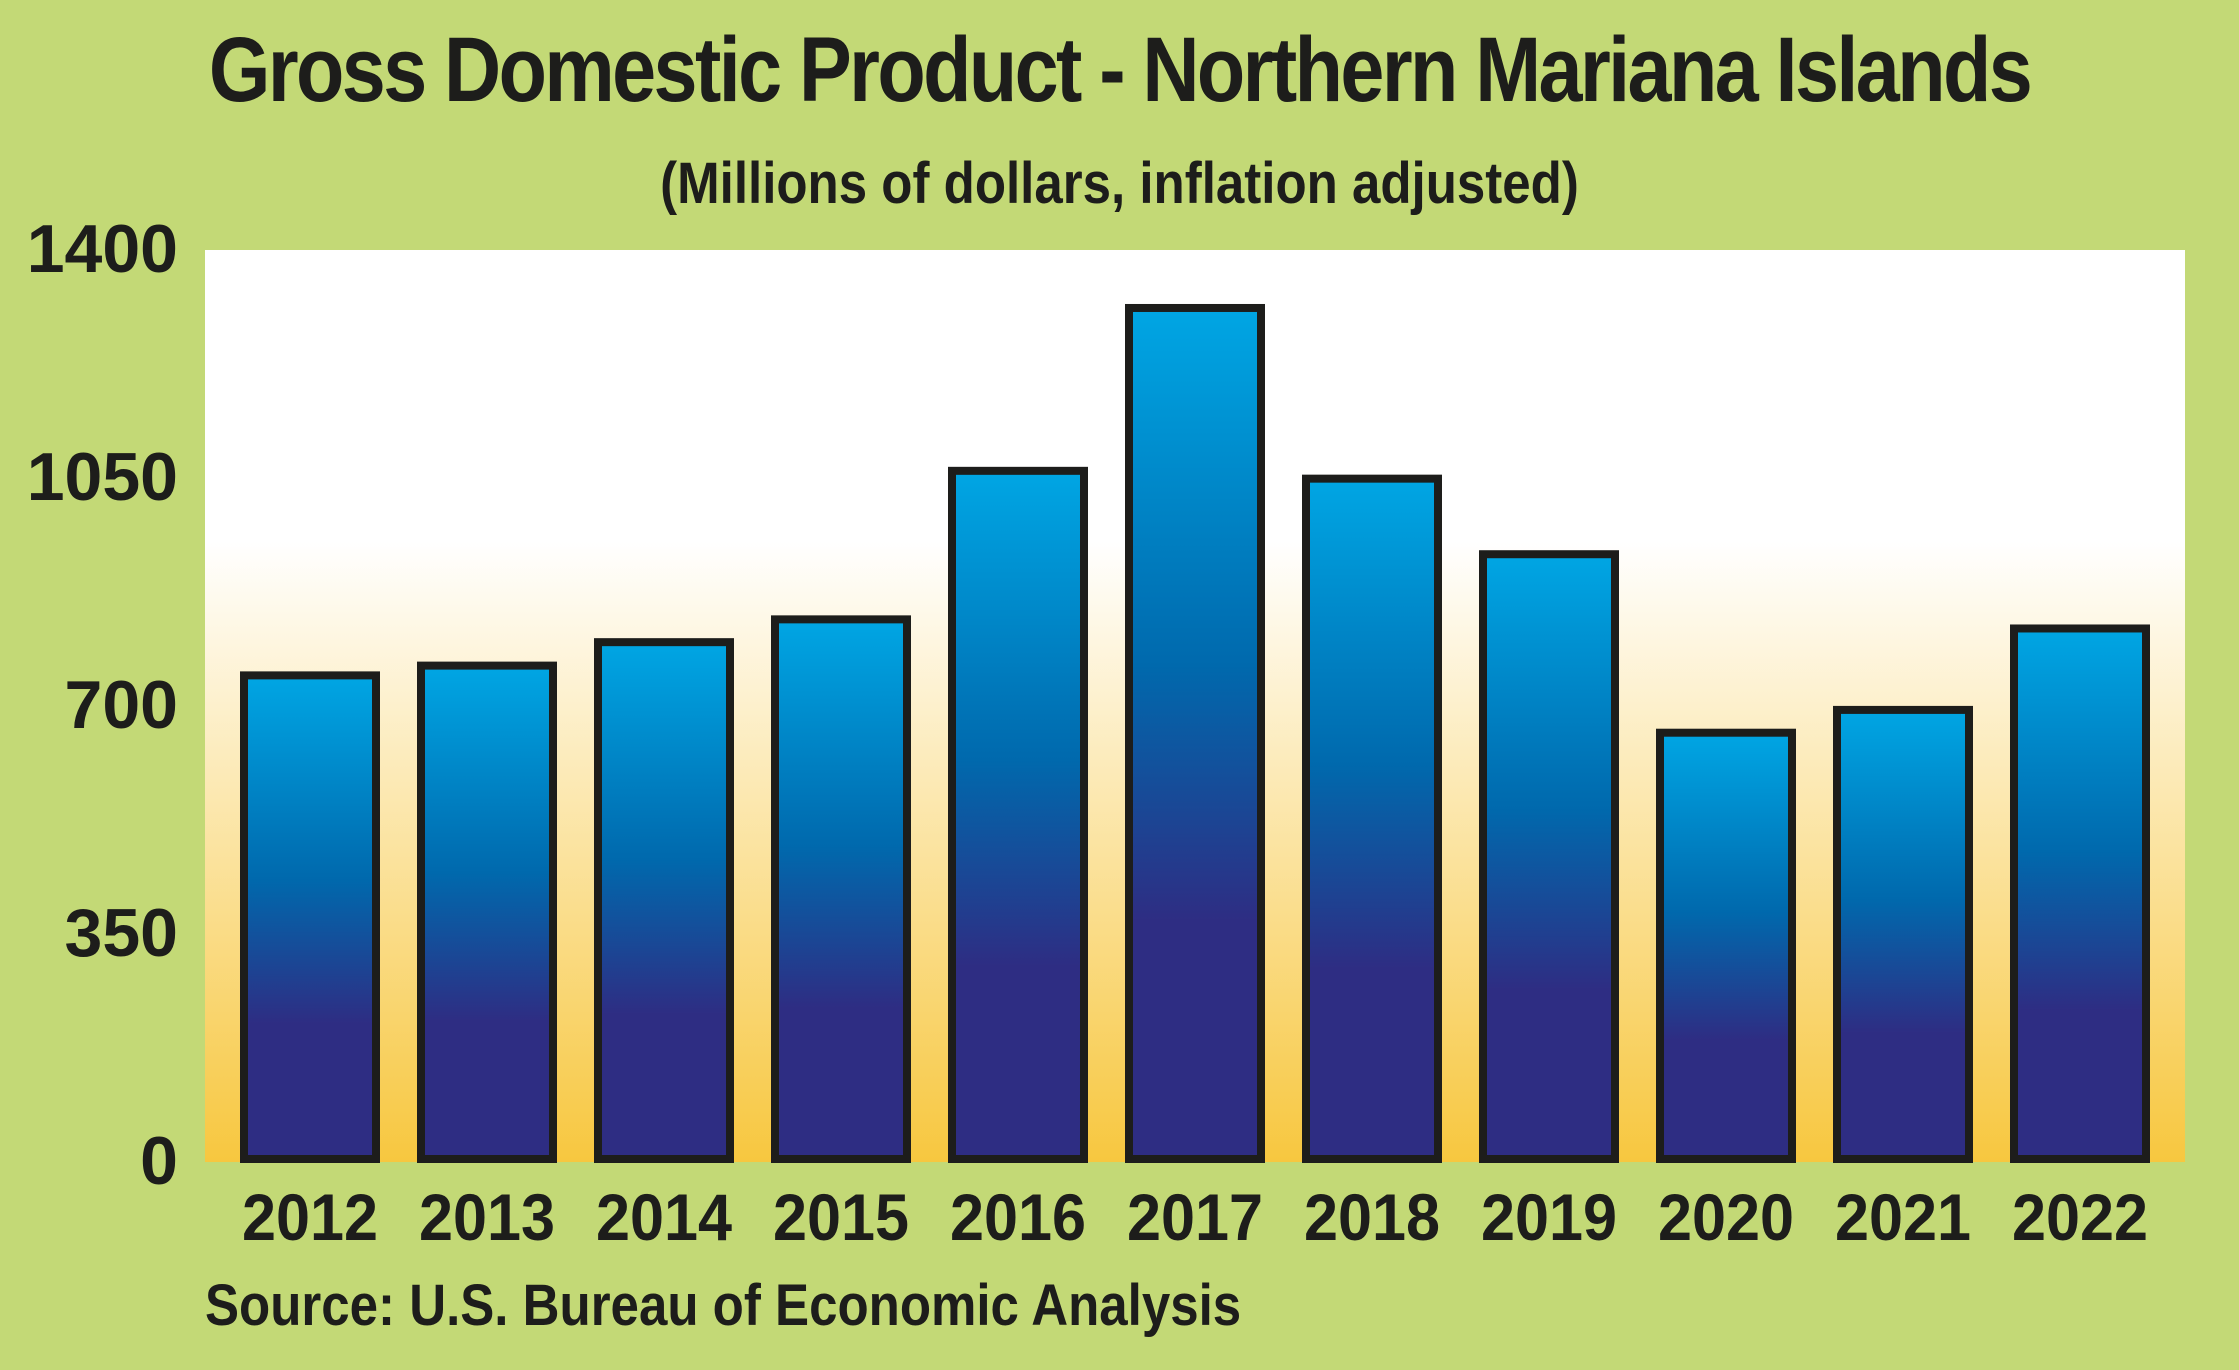 The height and width of the screenshot is (1370, 2239). Describe the element at coordinates (121, 705) in the screenshot. I see `y-tick-label: 700` at that location.